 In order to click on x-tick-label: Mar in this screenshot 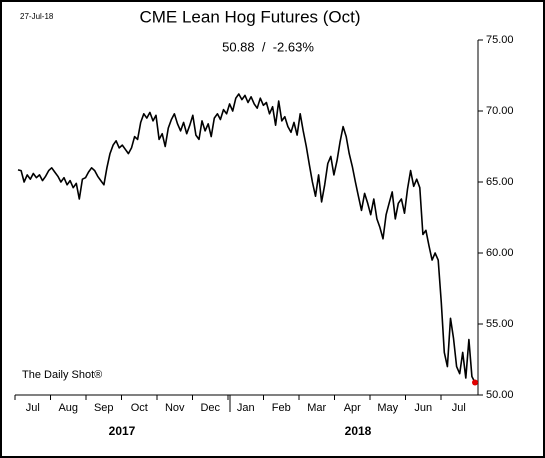, I will do `click(316, 408)`.